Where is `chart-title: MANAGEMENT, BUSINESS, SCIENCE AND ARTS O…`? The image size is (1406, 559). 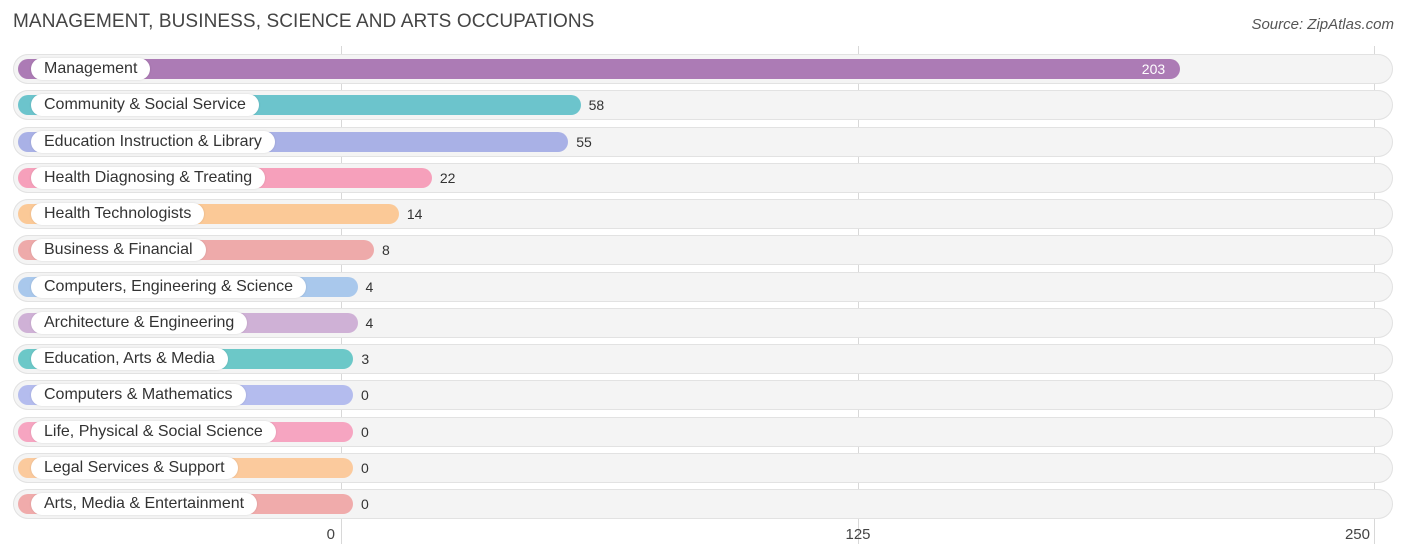 chart-title: MANAGEMENT, BUSINESS, SCIENCE AND ARTS O… is located at coordinates (304, 21).